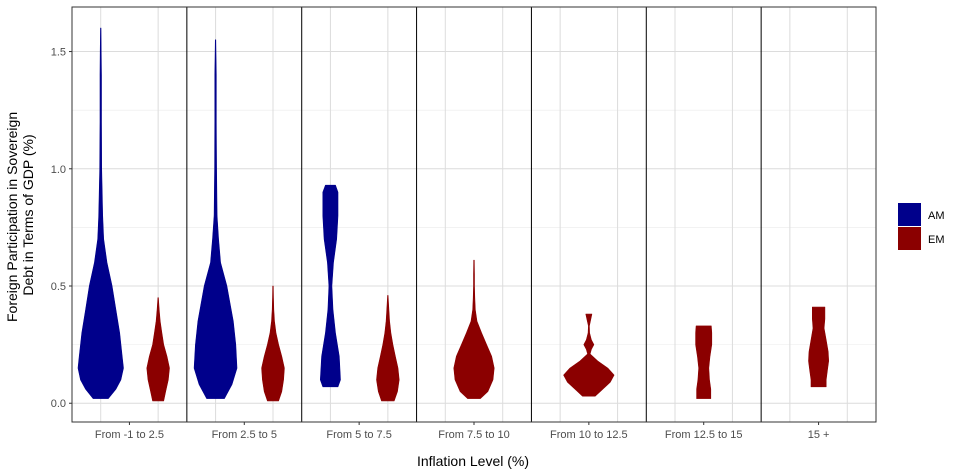 The image size is (960, 475). What do you see at coordinates (909, 238) in the screenshot?
I see `legend-key-em` at bounding box center [909, 238].